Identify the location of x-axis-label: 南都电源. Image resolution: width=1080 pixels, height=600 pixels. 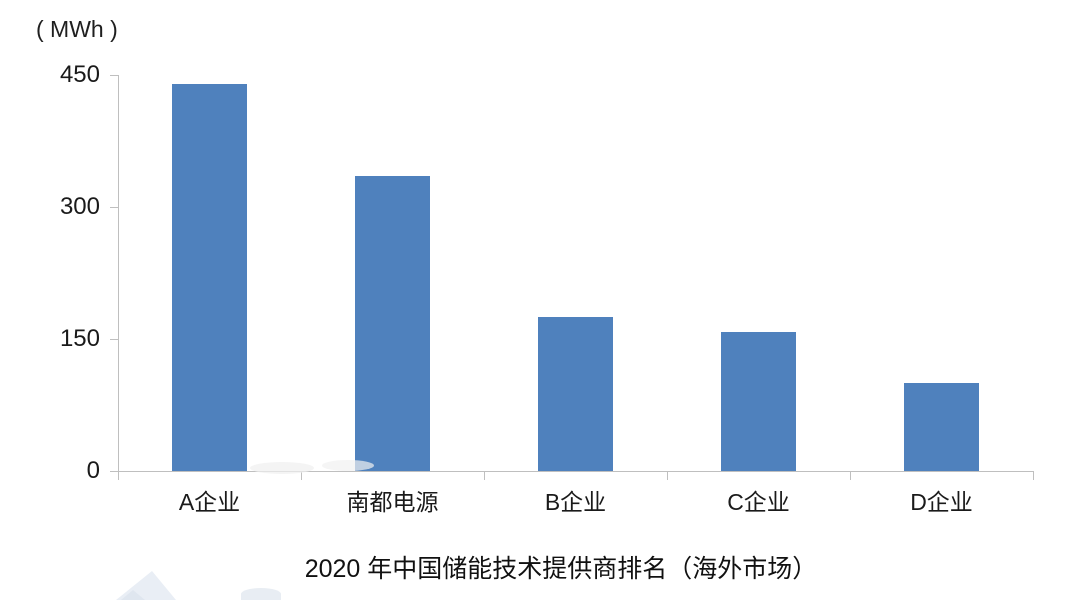
(392, 502).